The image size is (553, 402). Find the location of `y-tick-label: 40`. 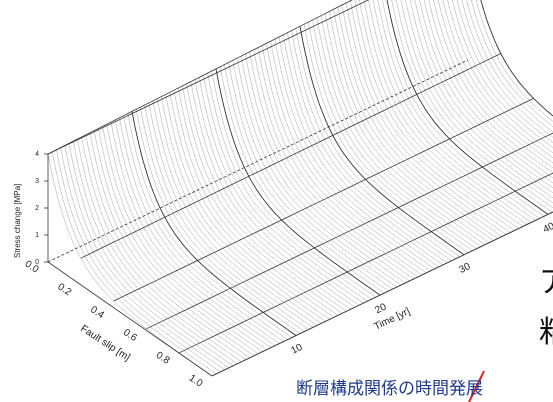

y-tick-label: 40 is located at coordinates (547, 228).